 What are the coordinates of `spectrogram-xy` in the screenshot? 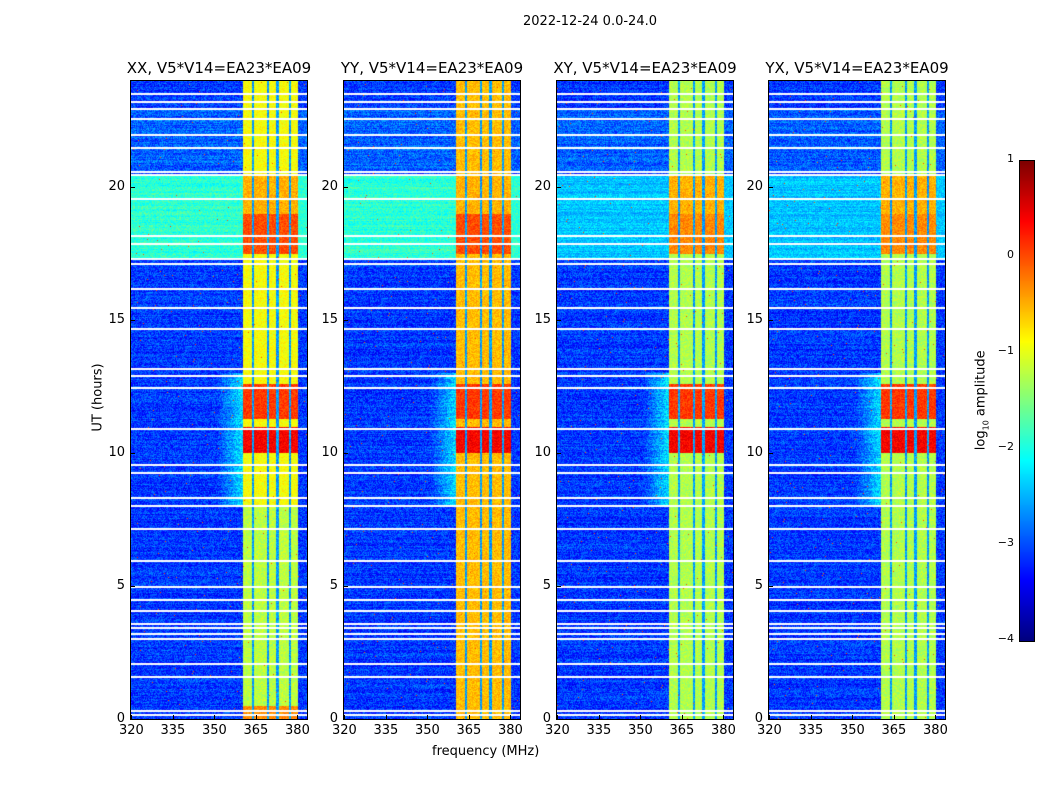 It's located at (645, 400).